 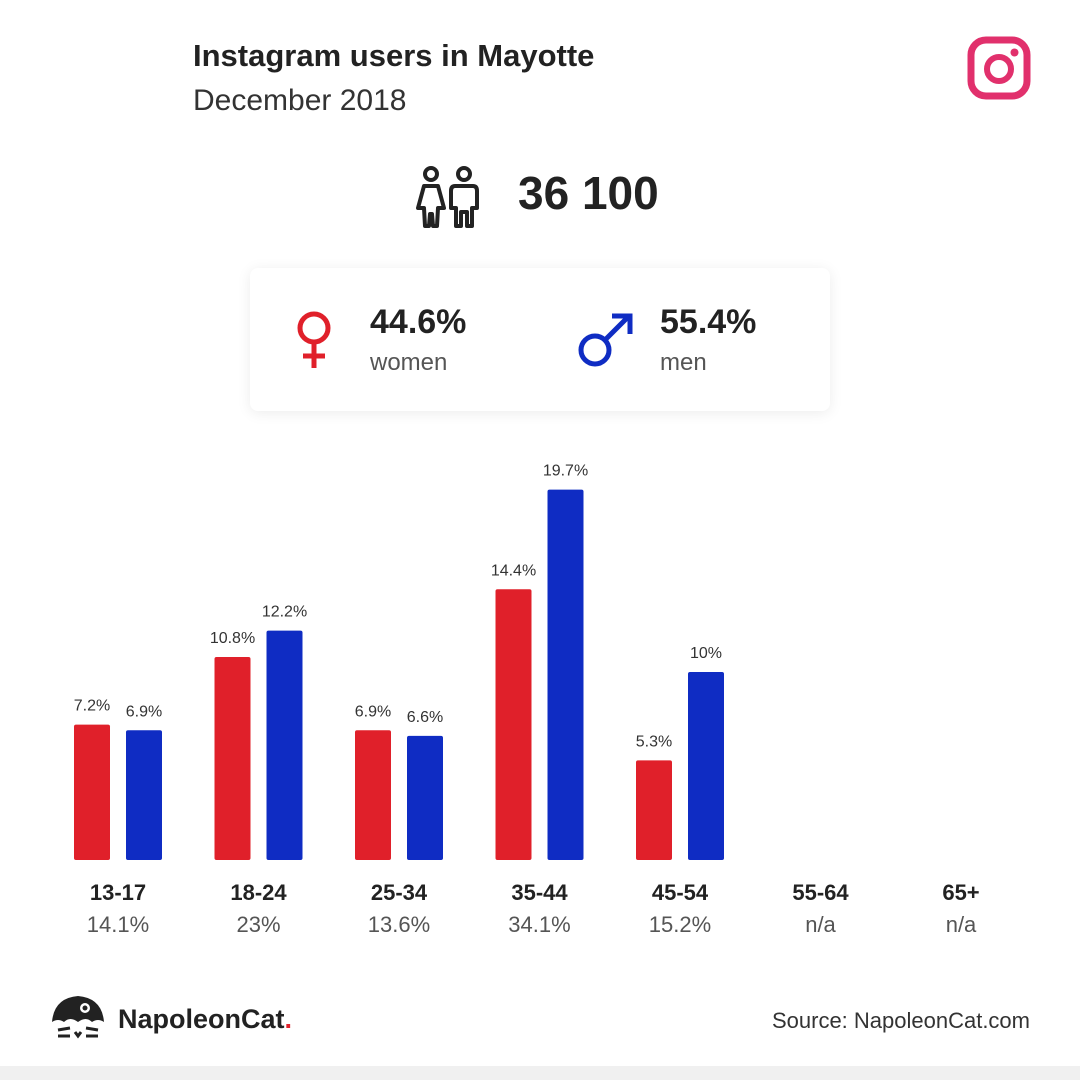 I want to click on women-percent: 44.6%, so click(x=418, y=322).